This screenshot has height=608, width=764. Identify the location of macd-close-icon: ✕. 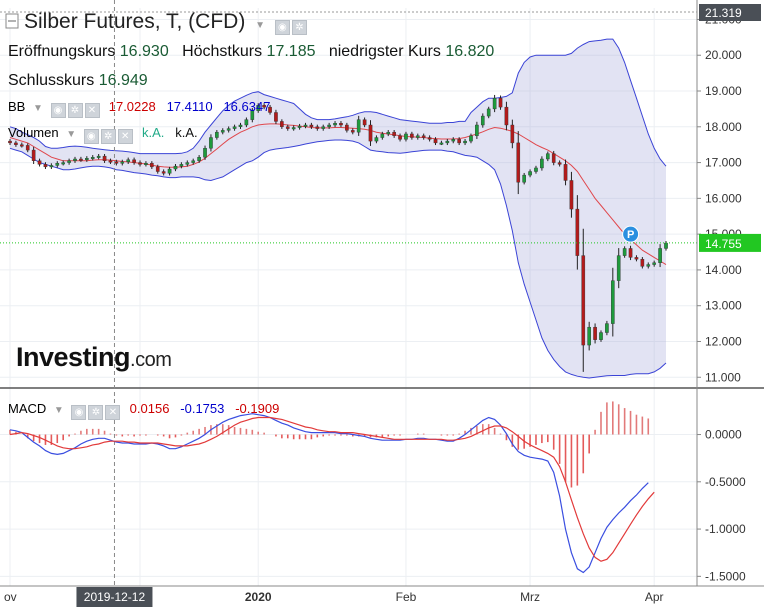
(113, 412).